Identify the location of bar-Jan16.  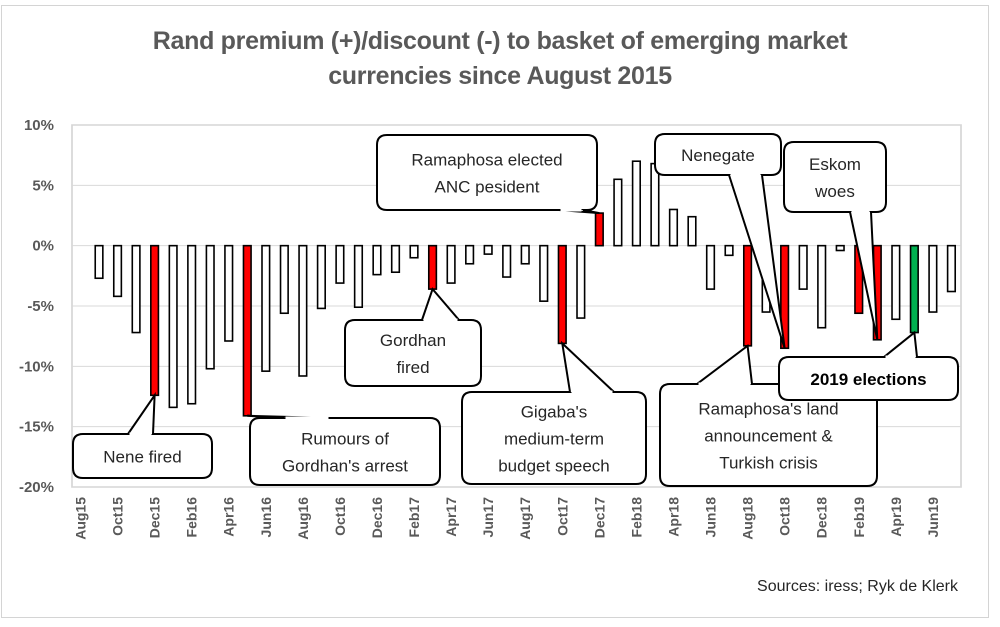
(173, 326).